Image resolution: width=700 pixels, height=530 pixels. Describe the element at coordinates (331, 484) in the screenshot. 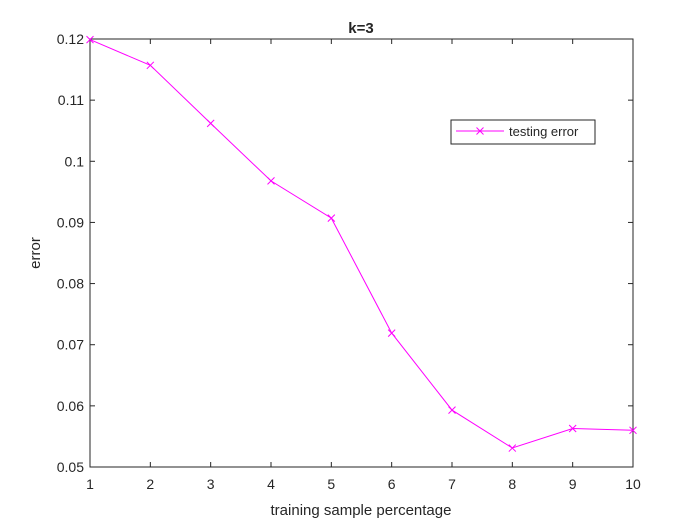

I see `x-tick-label: 5` at that location.